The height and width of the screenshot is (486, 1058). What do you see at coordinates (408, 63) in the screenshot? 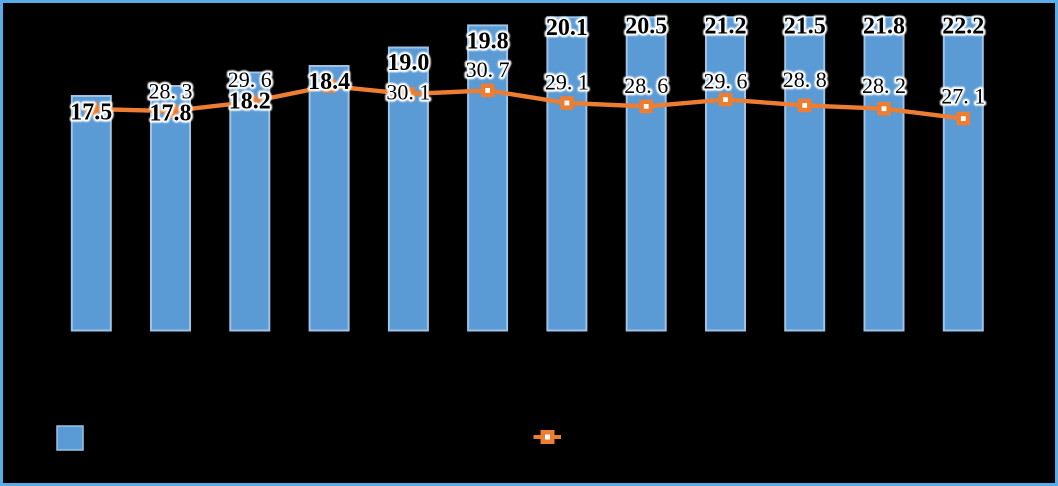
I see `svg-text: 19.0` at bounding box center [408, 63].